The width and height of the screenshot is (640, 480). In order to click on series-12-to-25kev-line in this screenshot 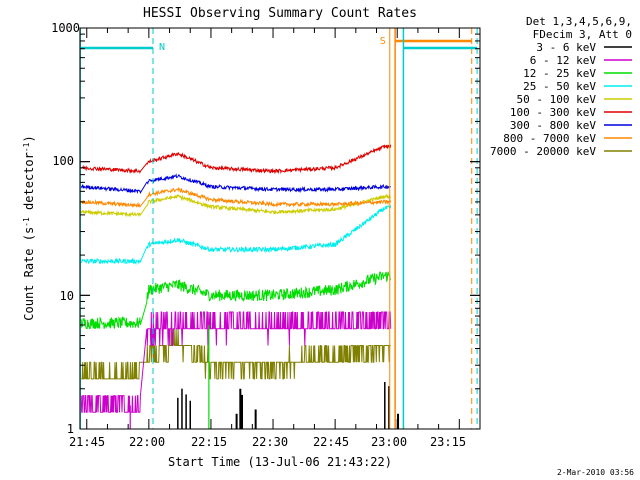, I will do `click(236, 300)`.